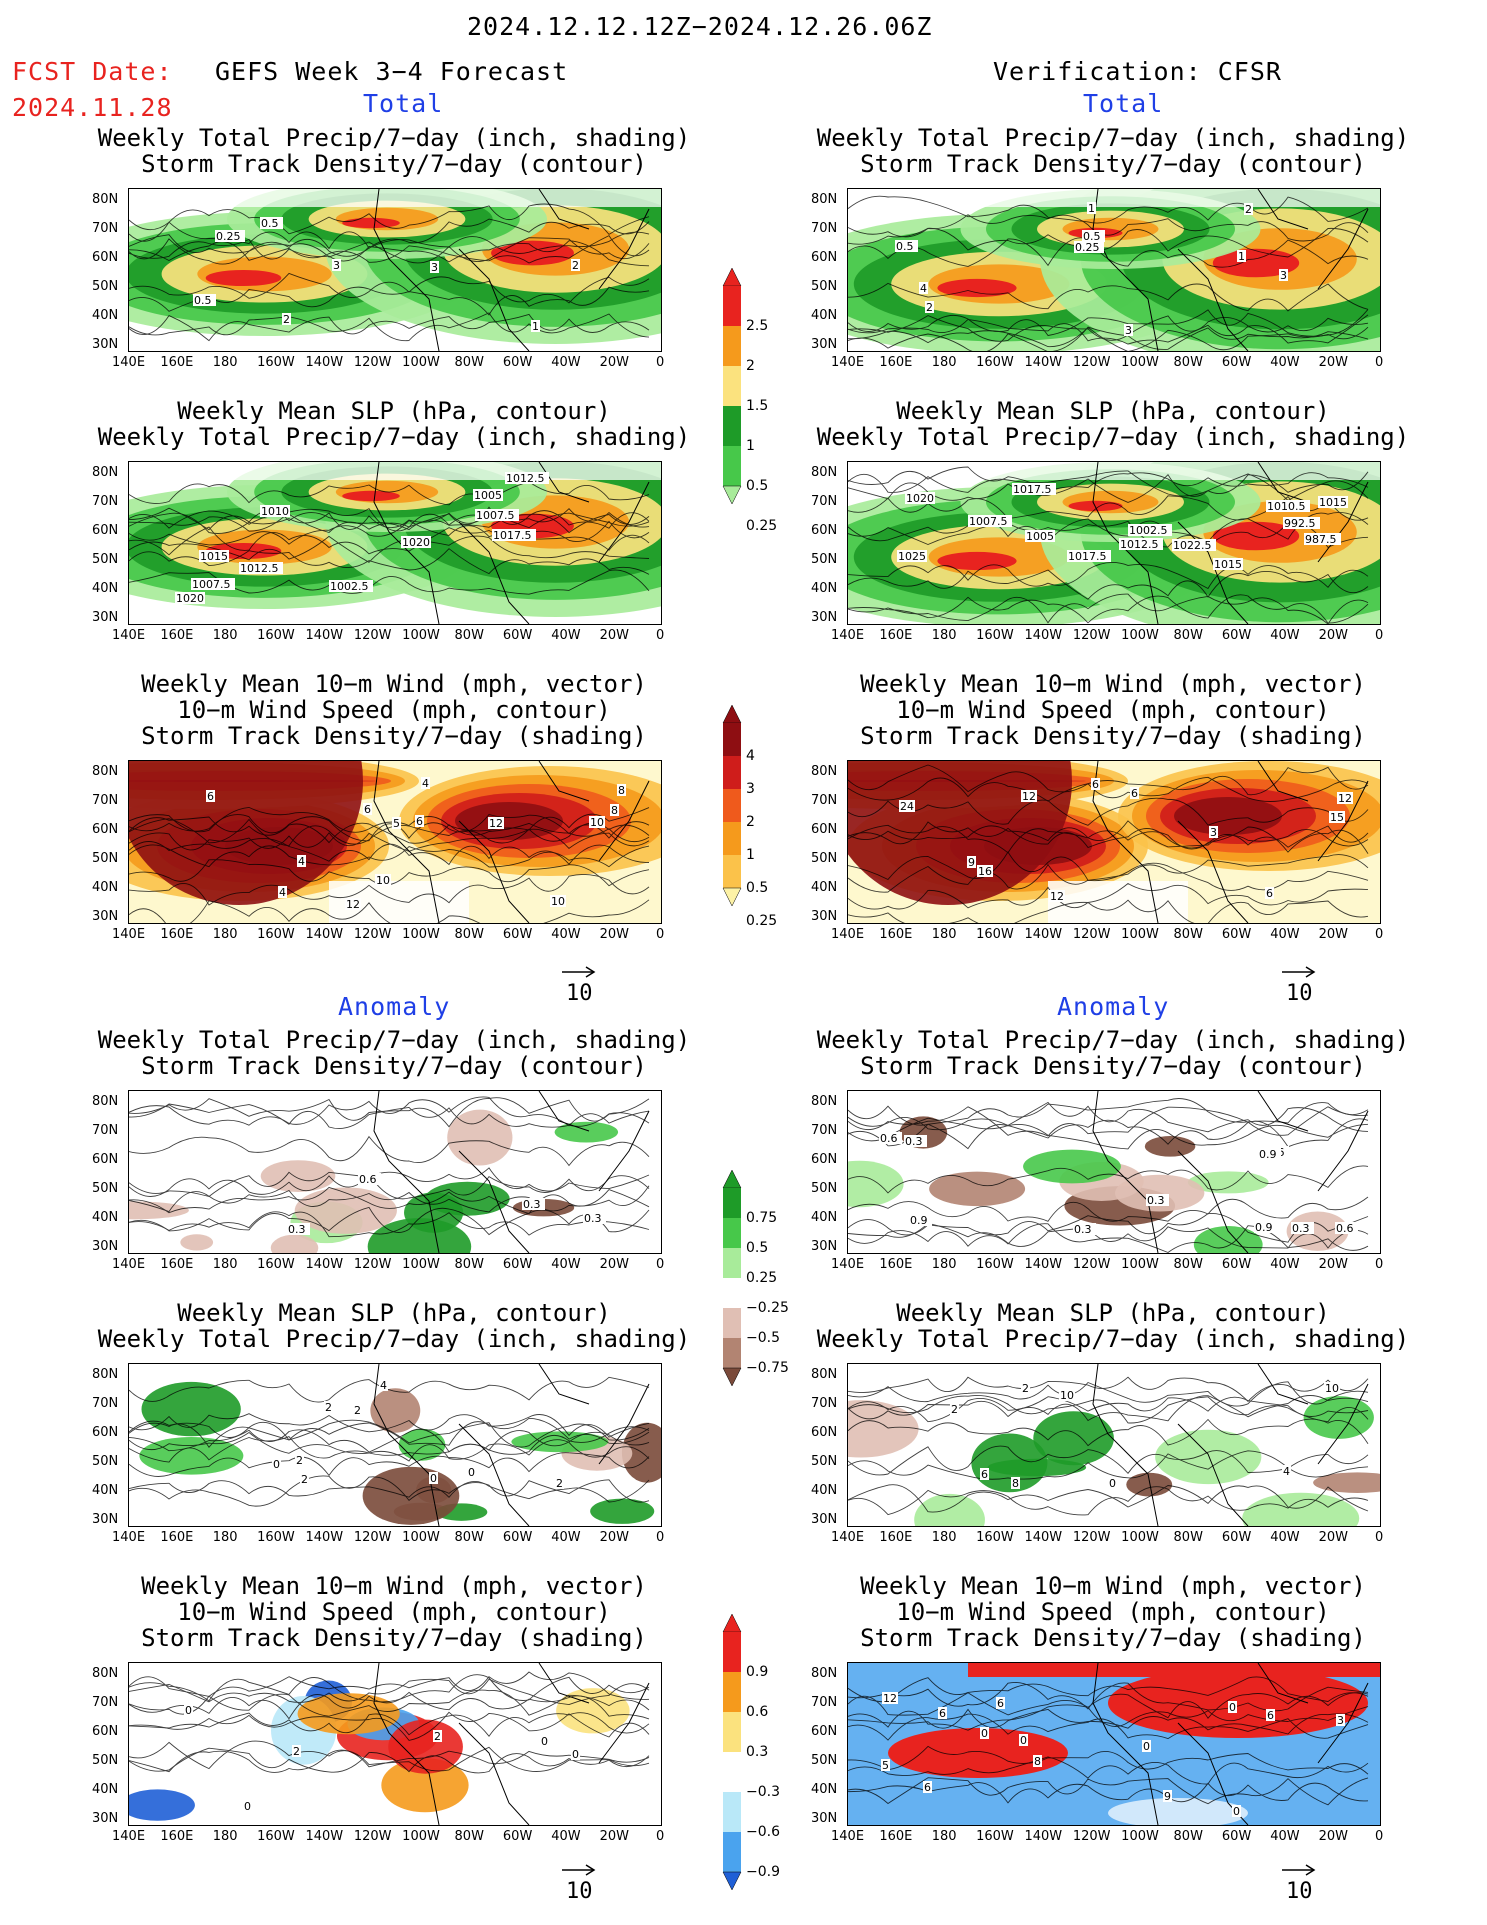 Image resolution: width=1487 pixels, height=1925 pixels. Describe the element at coordinates (1113, 1006) in the screenshot. I see `section-anomaly-right: Anomaly` at that location.